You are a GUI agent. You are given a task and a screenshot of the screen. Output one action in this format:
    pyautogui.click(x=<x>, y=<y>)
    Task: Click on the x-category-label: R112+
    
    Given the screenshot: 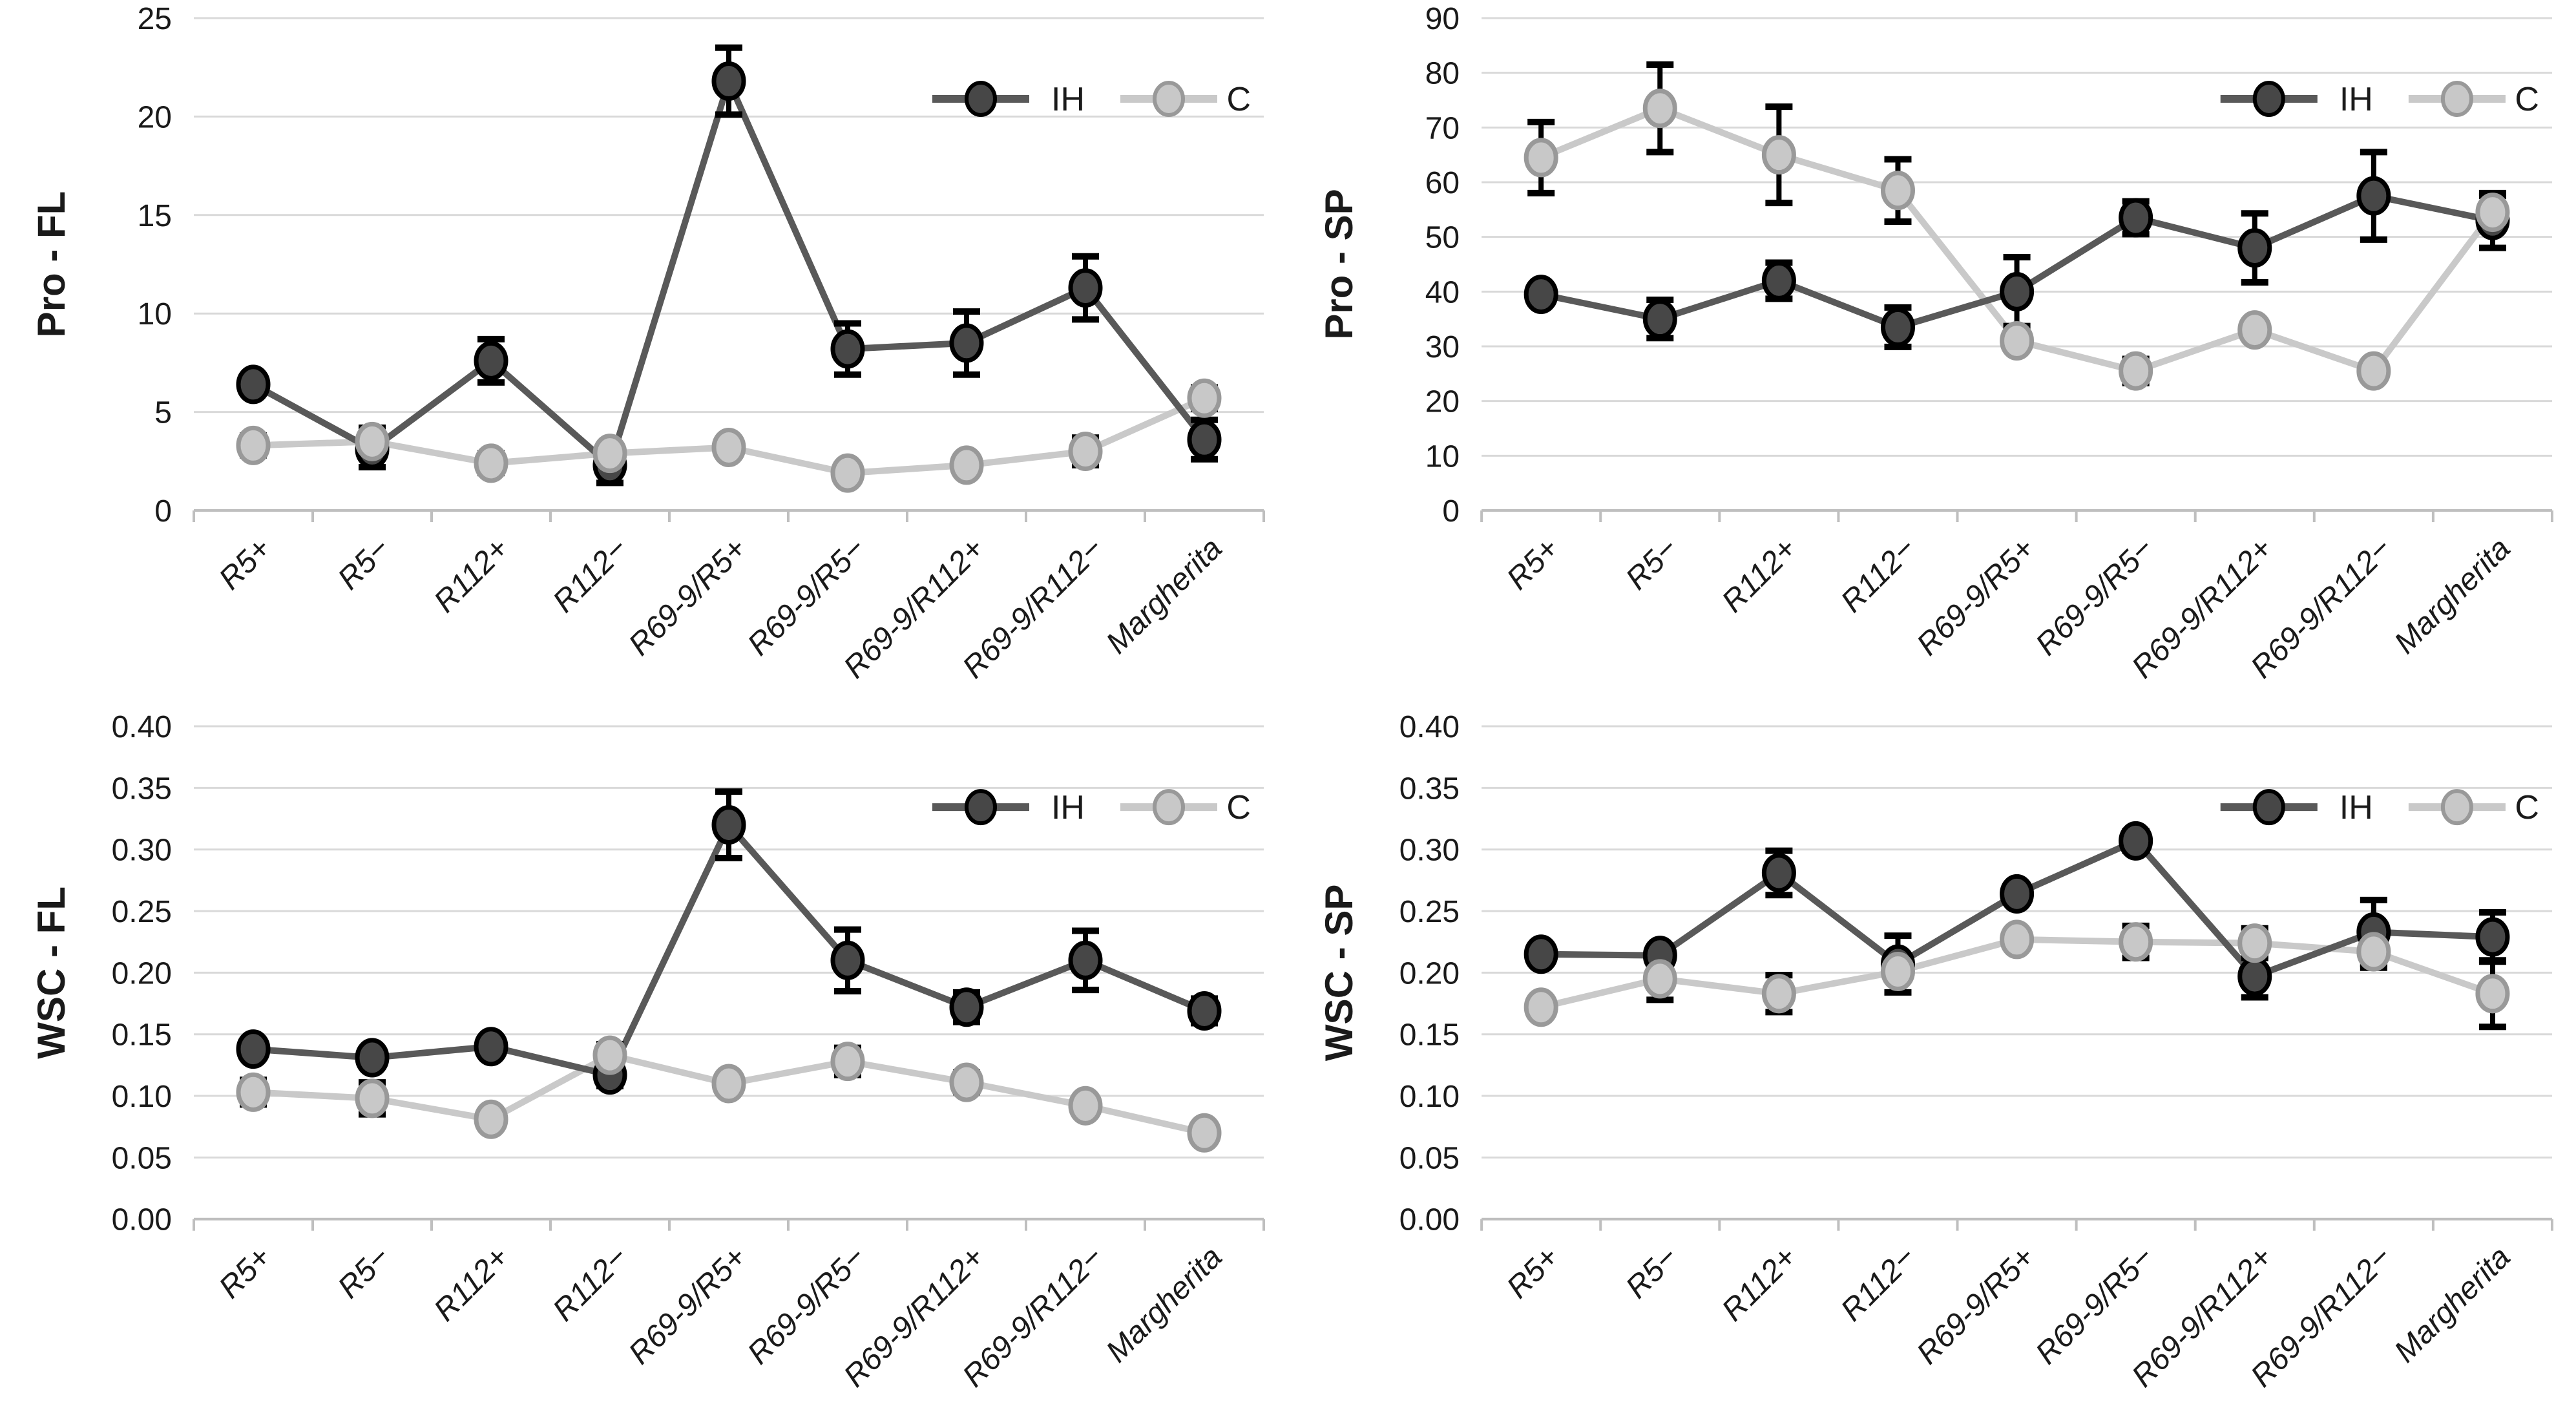 What is the action you would take?
    pyautogui.click(x=1759, y=575)
    